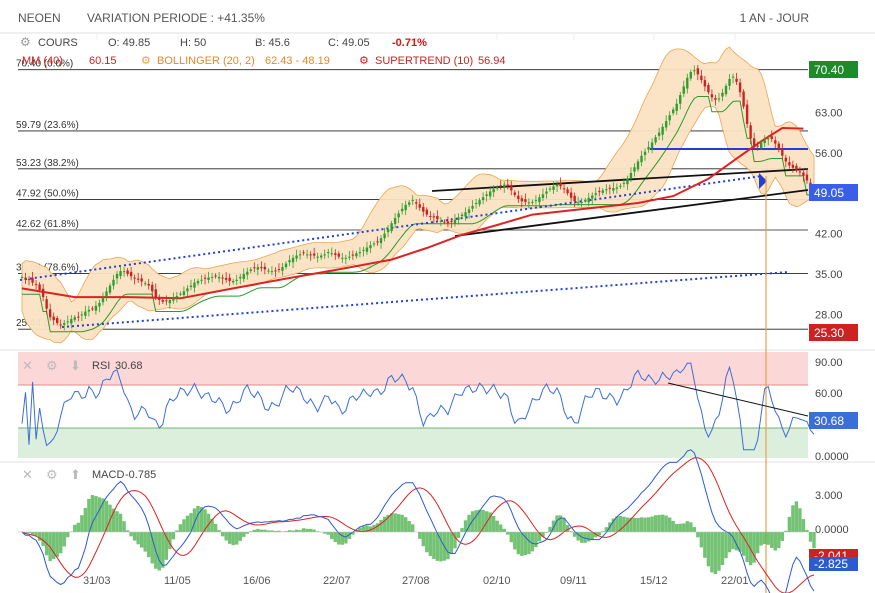 This screenshot has width=875, height=593. What do you see at coordinates (829, 113) in the screenshot?
I see `y-tick-label: 63.00` at bounding box center [829, 113].